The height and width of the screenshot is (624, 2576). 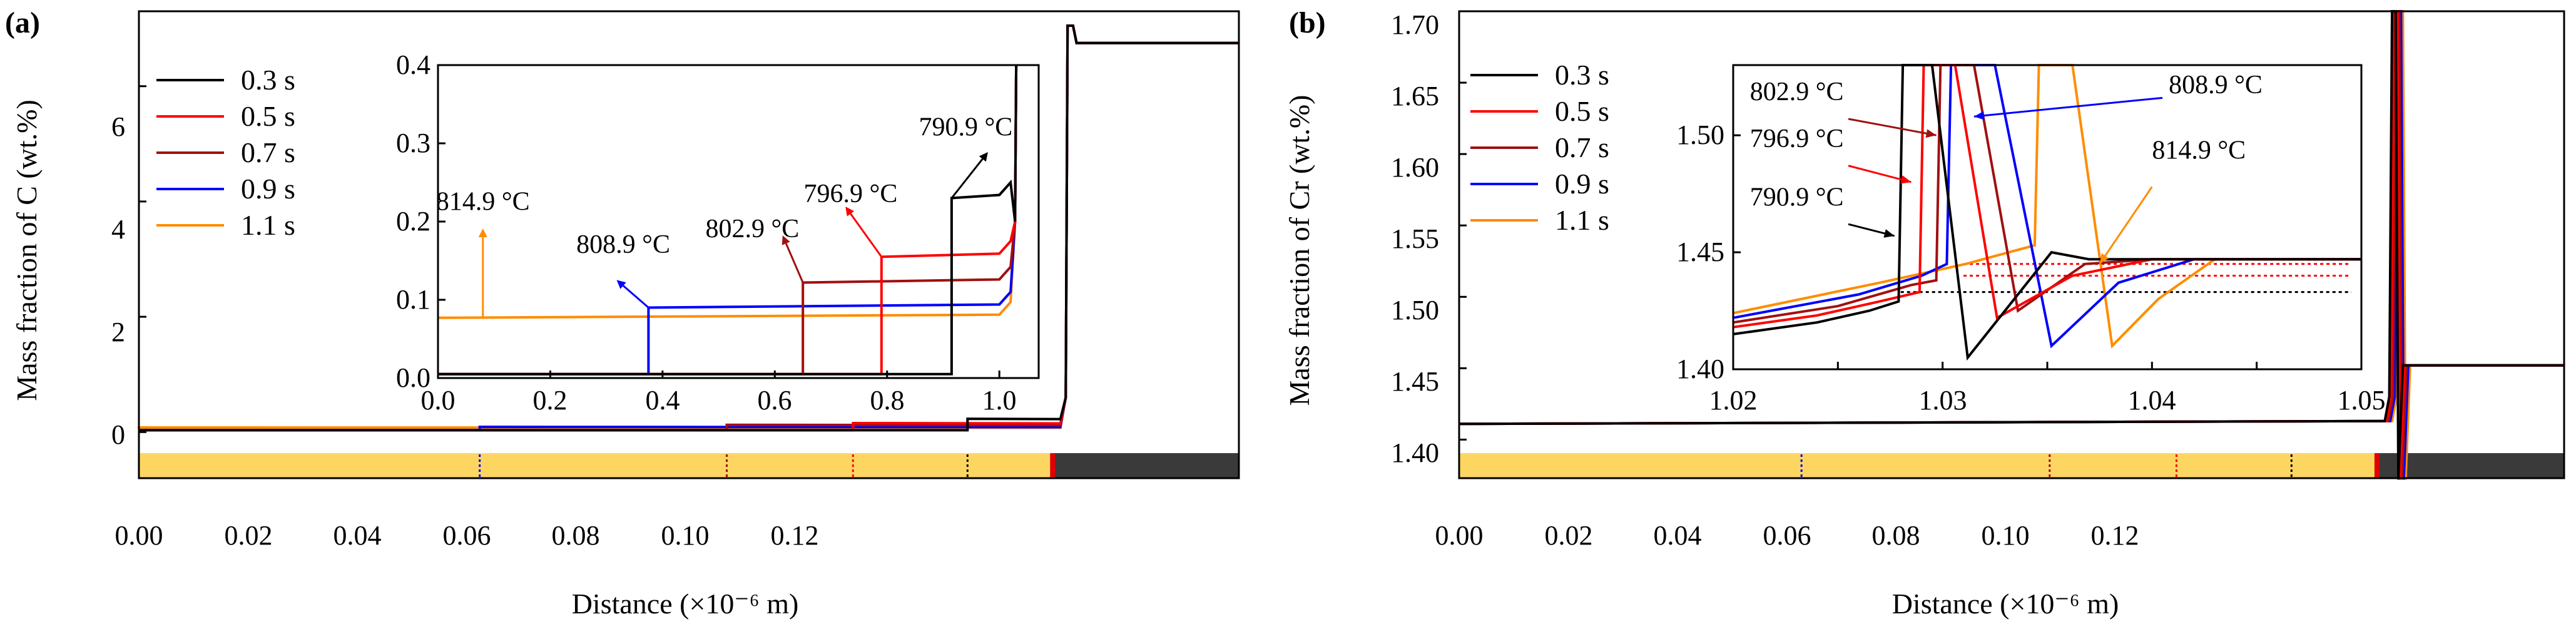 I want to click on inset-reference-lines, so click(x=2126, y=279).